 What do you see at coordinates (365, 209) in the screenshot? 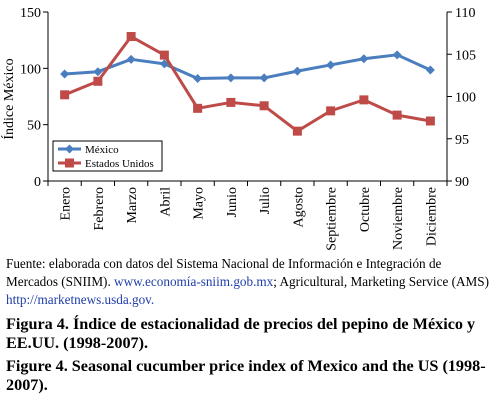
I see `x-tick-label: Octubre` at bounding box center [365, 209].